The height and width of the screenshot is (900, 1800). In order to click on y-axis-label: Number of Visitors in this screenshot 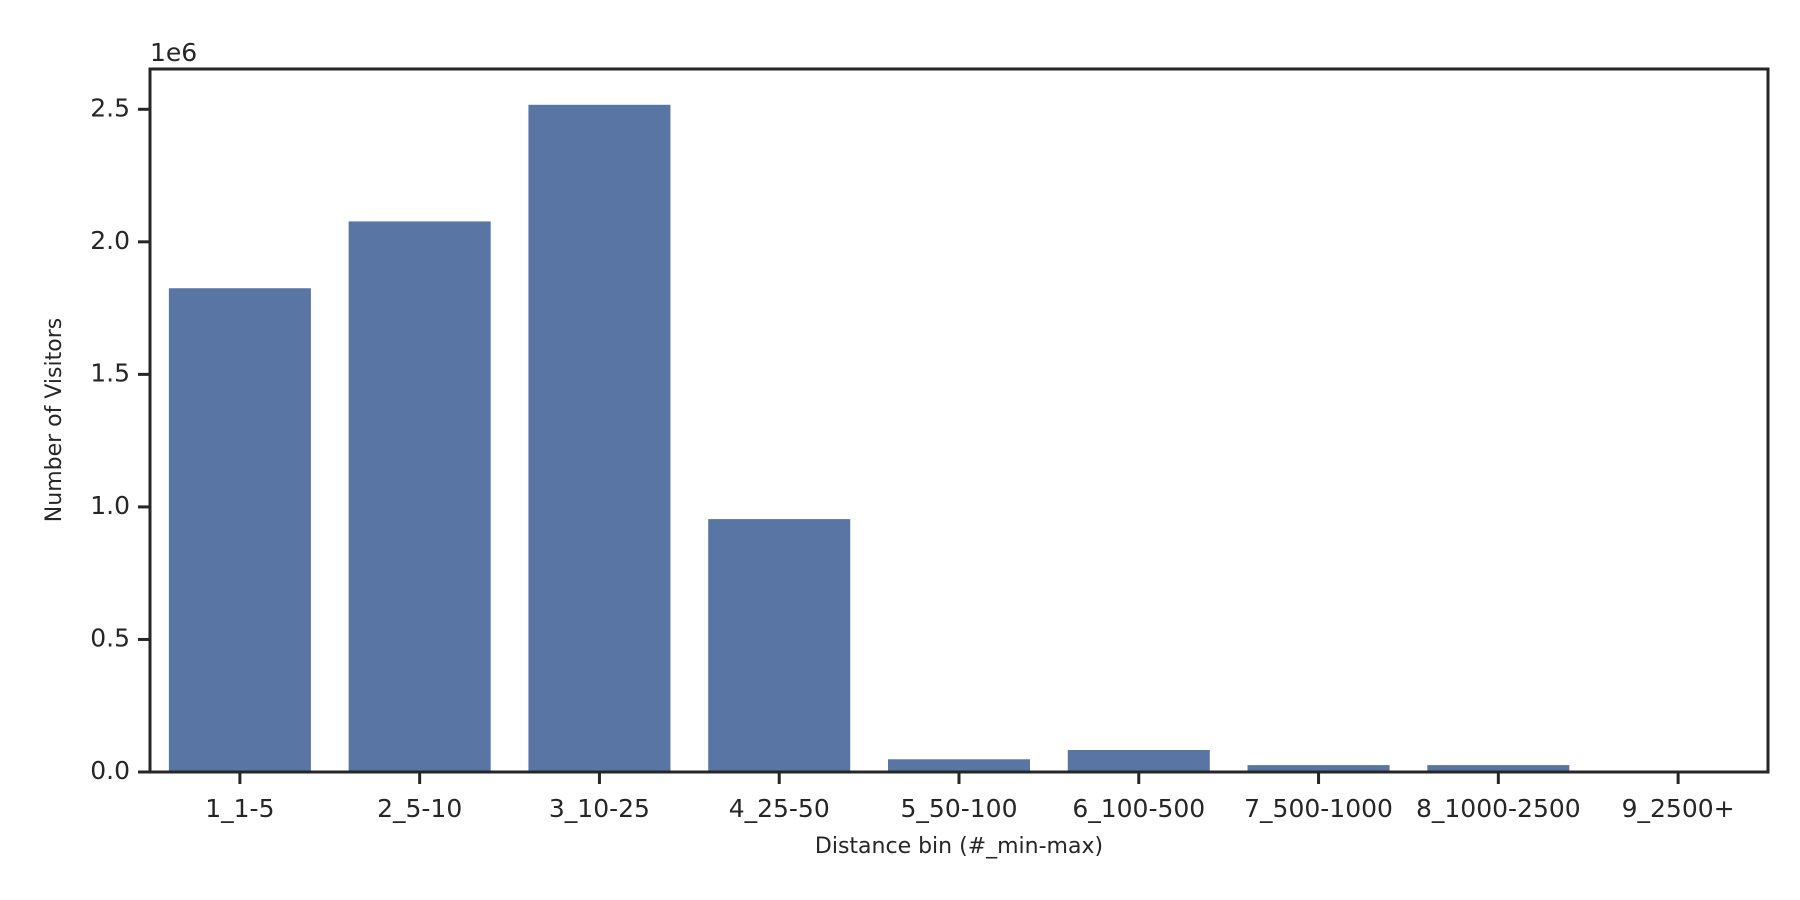, I will do `click(54, 420)`.